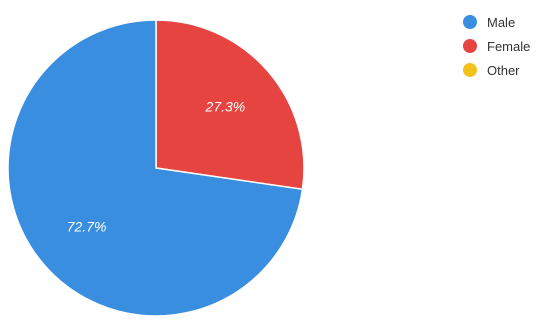 This screenshot has width=554, height=330. Describe the element at coordinates (470, 22) in the screenshot. I see `legend-swatch-male` at that location.